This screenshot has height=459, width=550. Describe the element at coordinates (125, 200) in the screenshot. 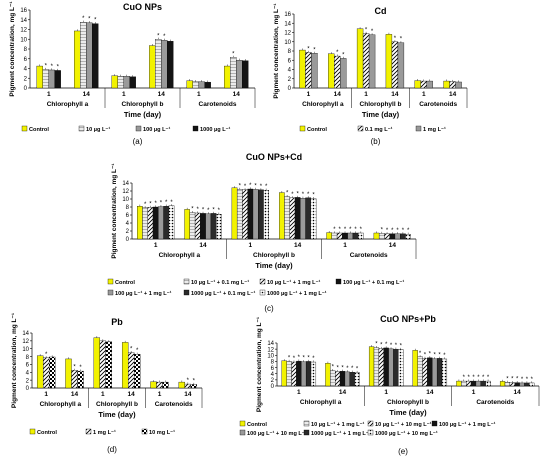

I see `y-tick-label: 10` at that location.